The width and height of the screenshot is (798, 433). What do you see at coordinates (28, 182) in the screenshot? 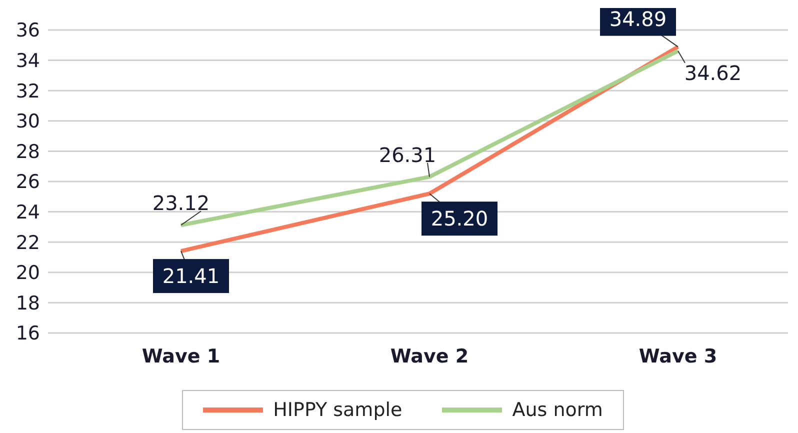
I see `y-tick-label: 26` at bounding box center [28, 182].